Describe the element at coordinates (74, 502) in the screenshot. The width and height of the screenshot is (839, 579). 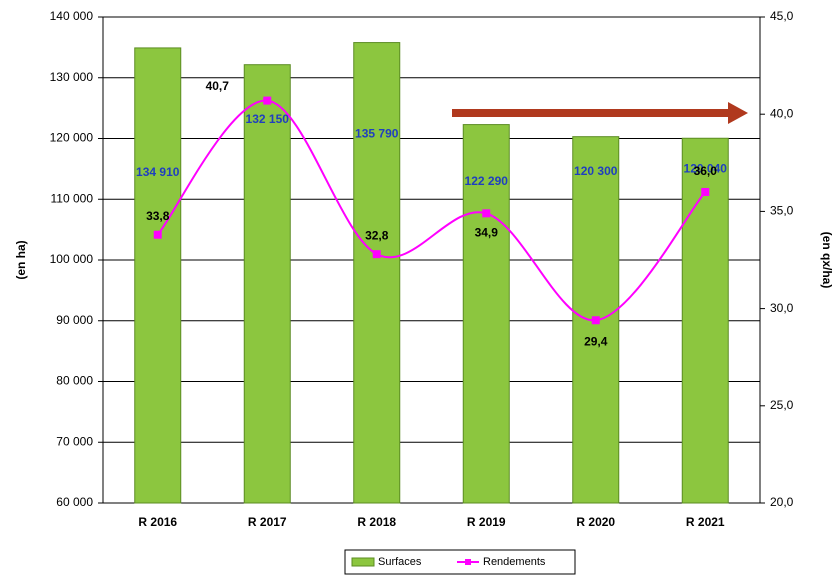
I see `y-tick-label: 60 000` at that location.